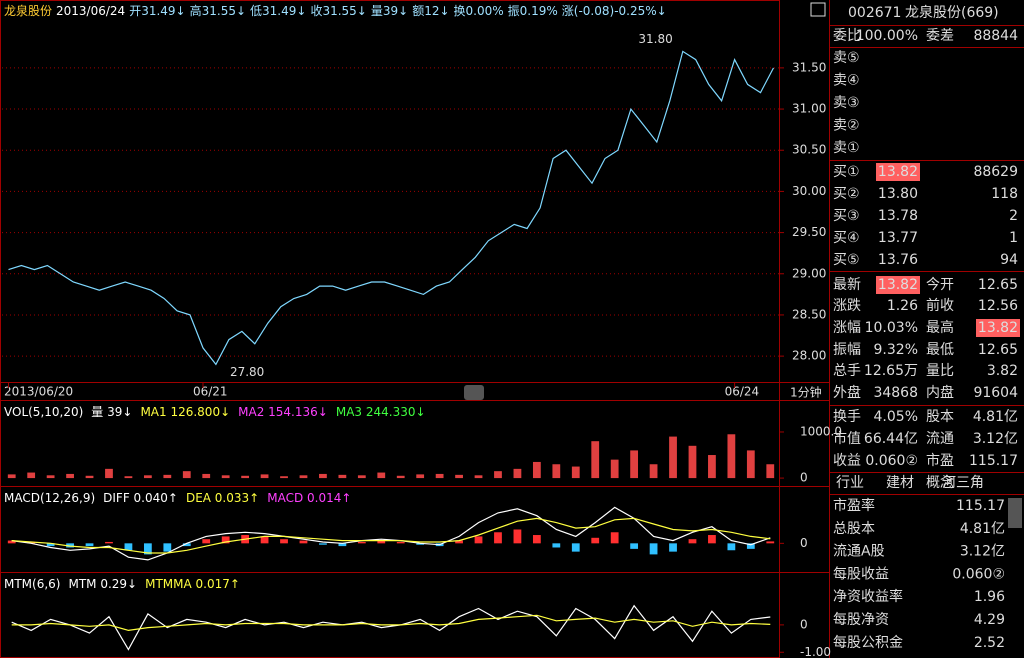 This screenshot has height=658, width=1024. I want to click on panel-text: 0.060②, so click(978, 574).